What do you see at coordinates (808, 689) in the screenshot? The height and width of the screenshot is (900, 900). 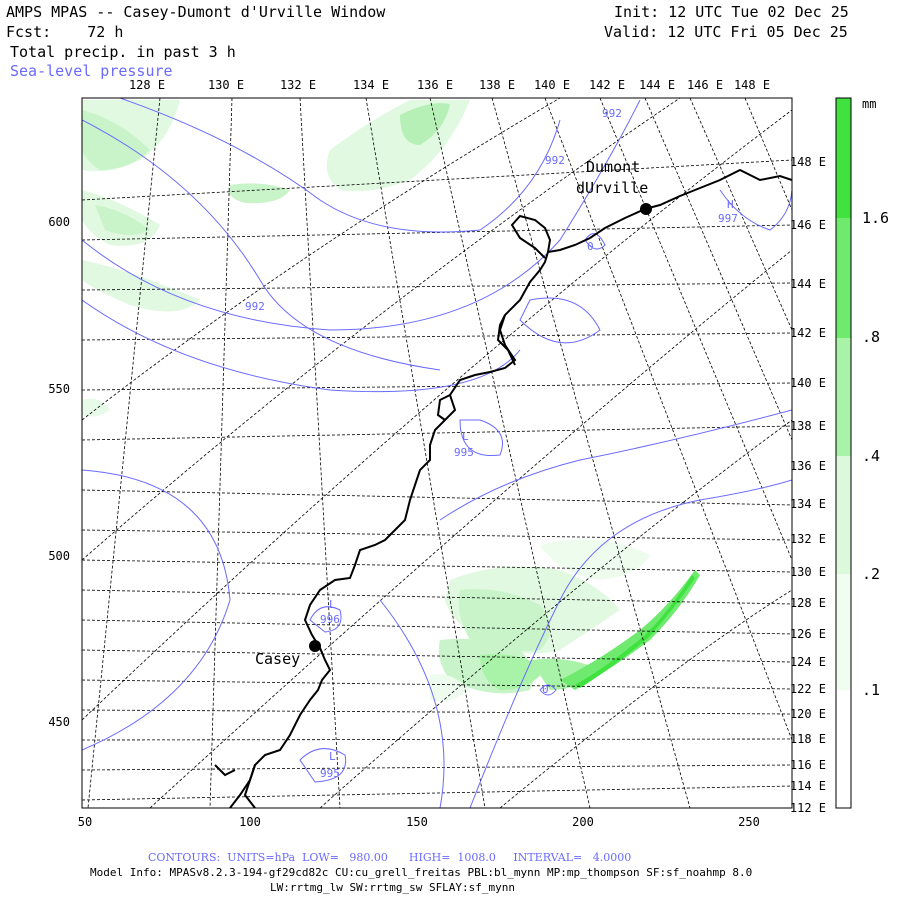 I see `right-lon-label: 122 E` at bounding box center [808, 689].